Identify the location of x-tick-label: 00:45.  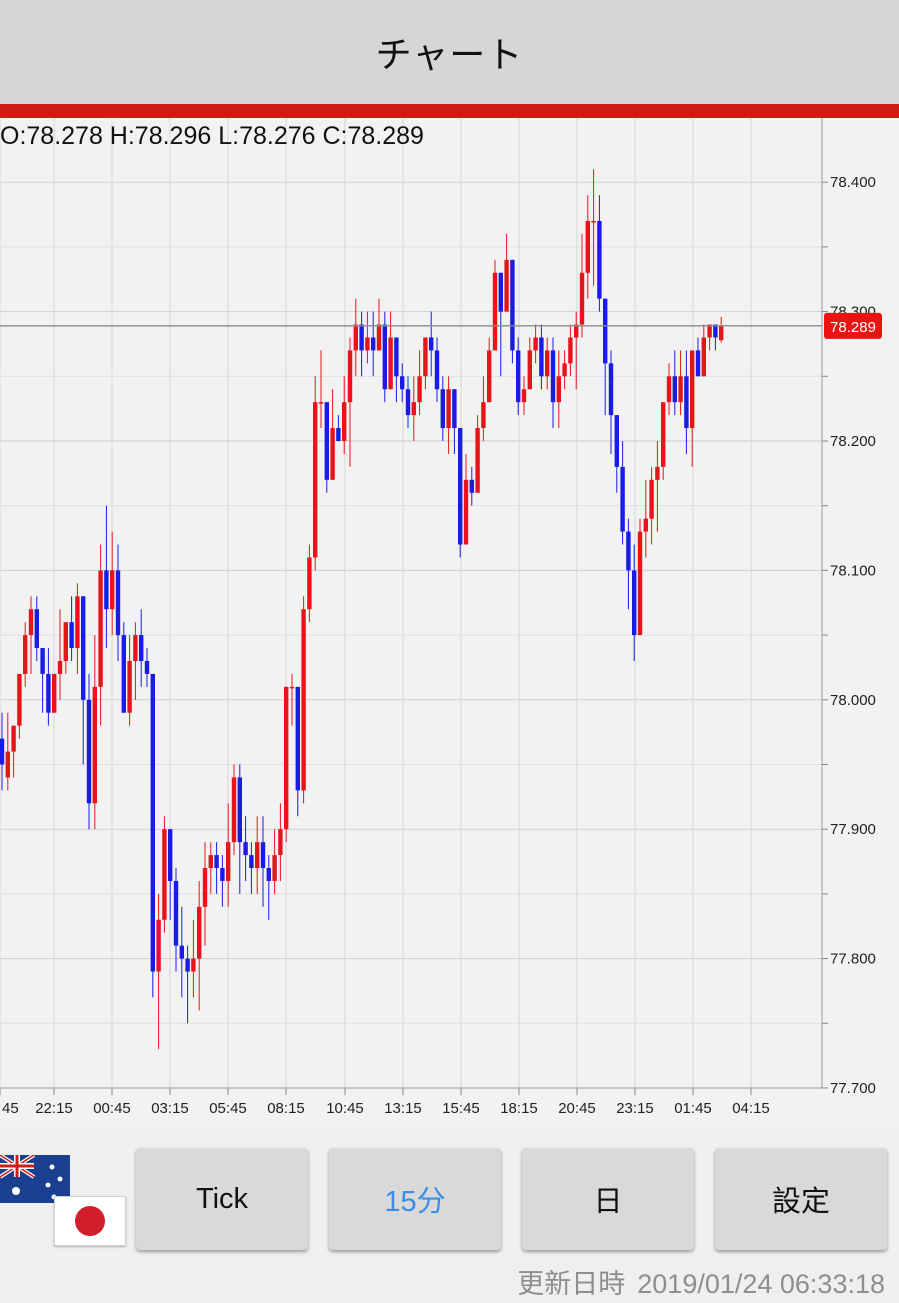
(112, 1108).